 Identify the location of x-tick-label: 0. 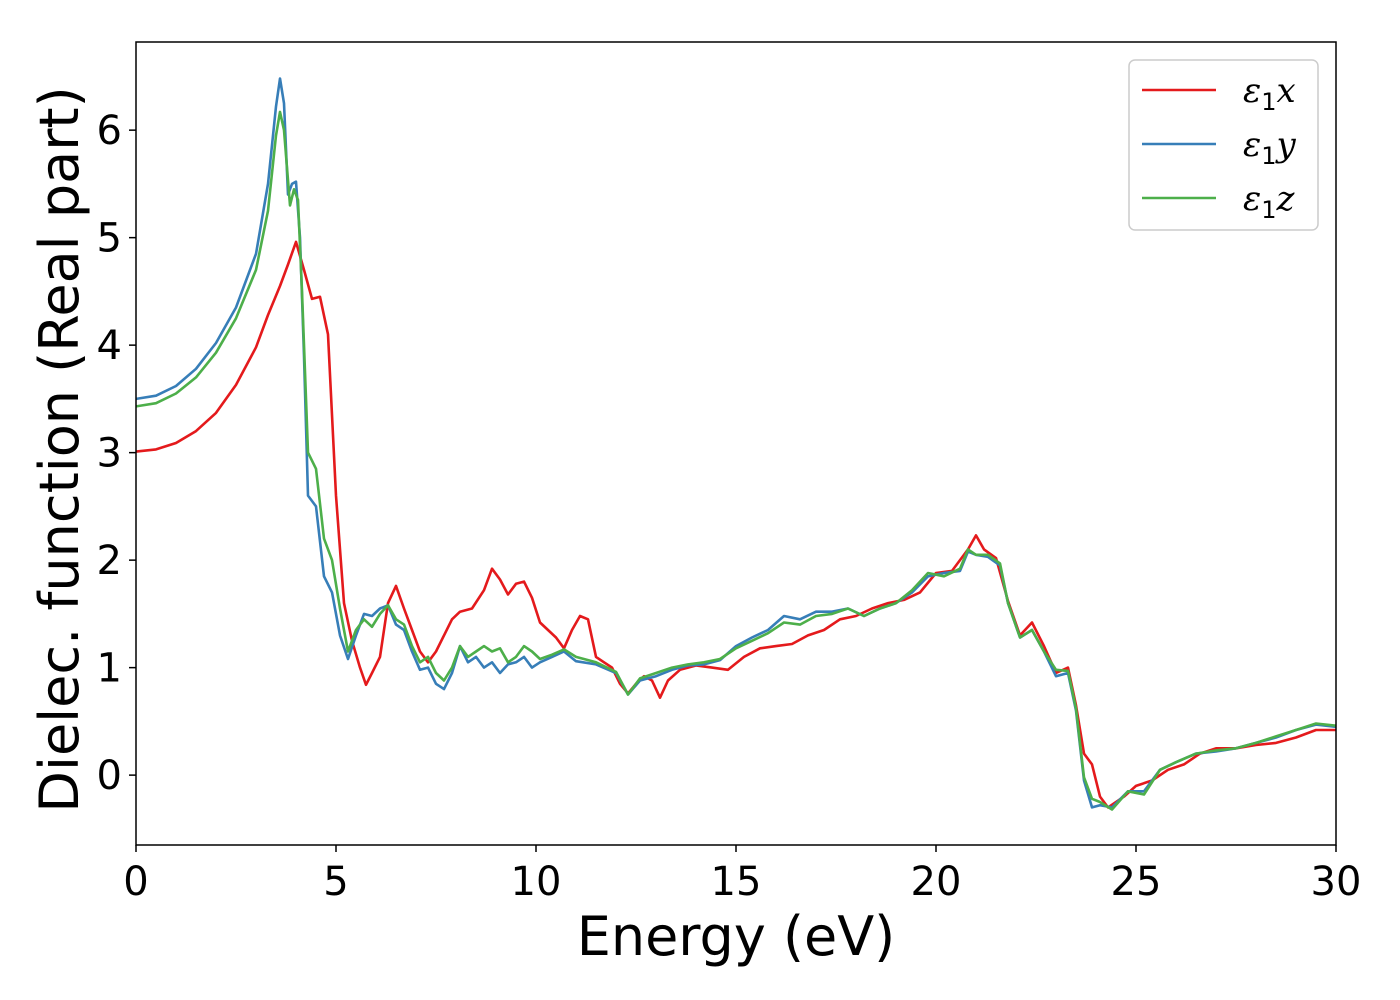
(135, 882).